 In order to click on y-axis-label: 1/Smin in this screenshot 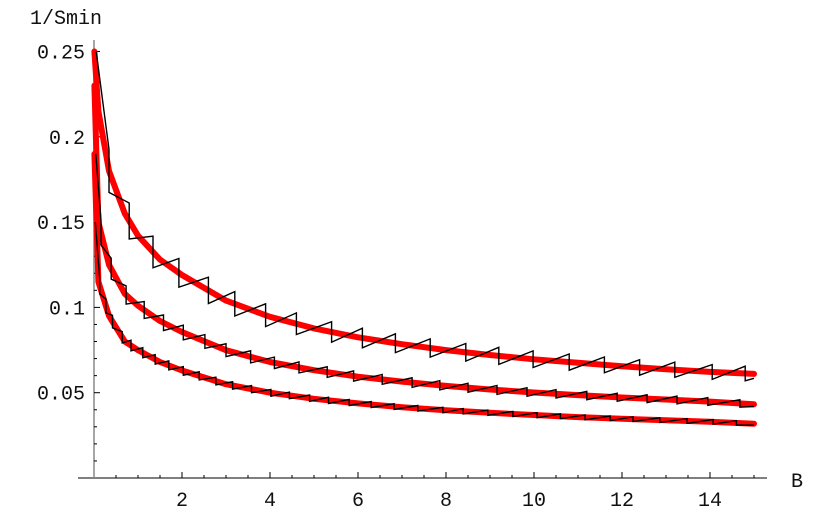, I will do `click(66, 19)`.